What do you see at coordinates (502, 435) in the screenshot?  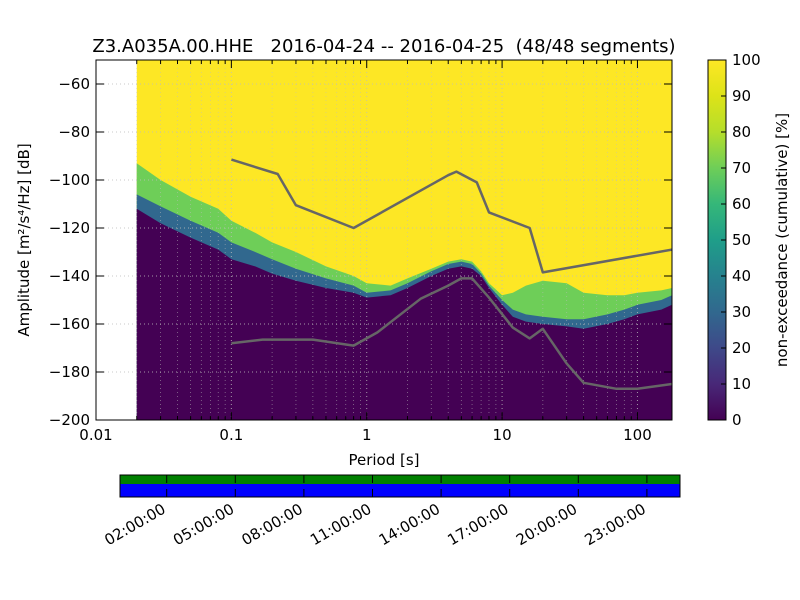 I see `x-tick-label: 10` at bounding box center [502, 435].